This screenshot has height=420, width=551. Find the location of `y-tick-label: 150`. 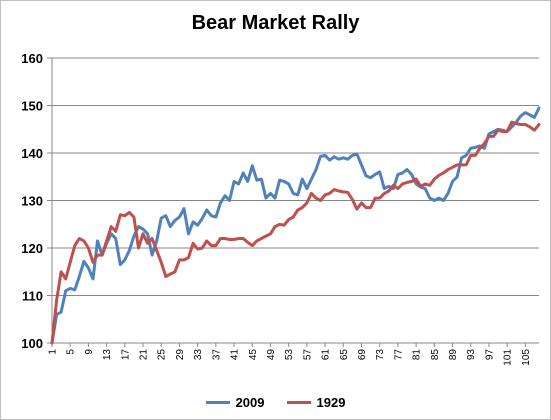

y-tick-label: 150 is located at coordinates (32, 106).